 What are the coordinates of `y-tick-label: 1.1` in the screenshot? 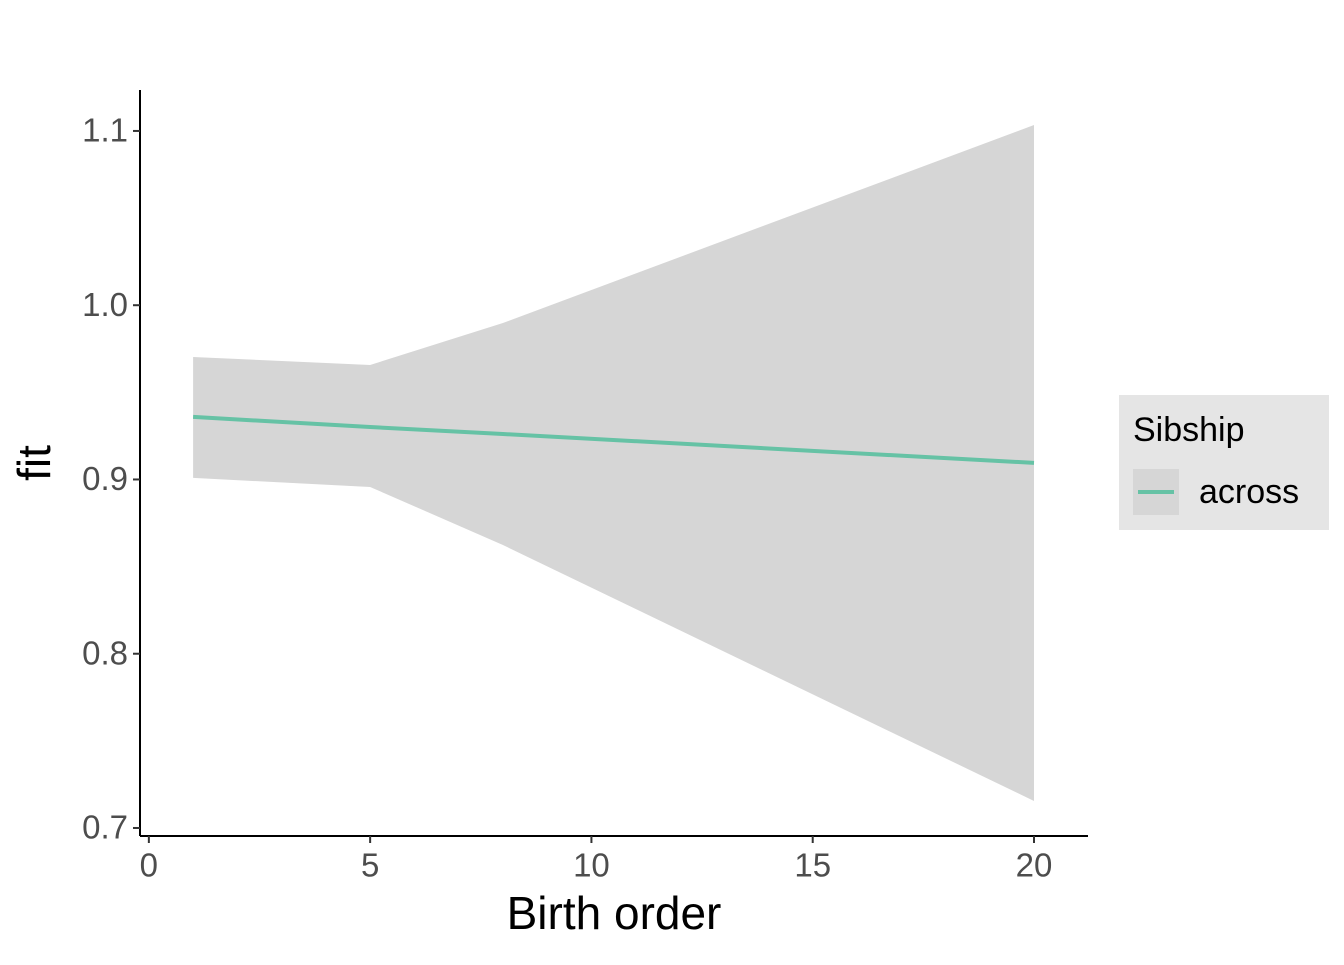 It's located at (105, 130).